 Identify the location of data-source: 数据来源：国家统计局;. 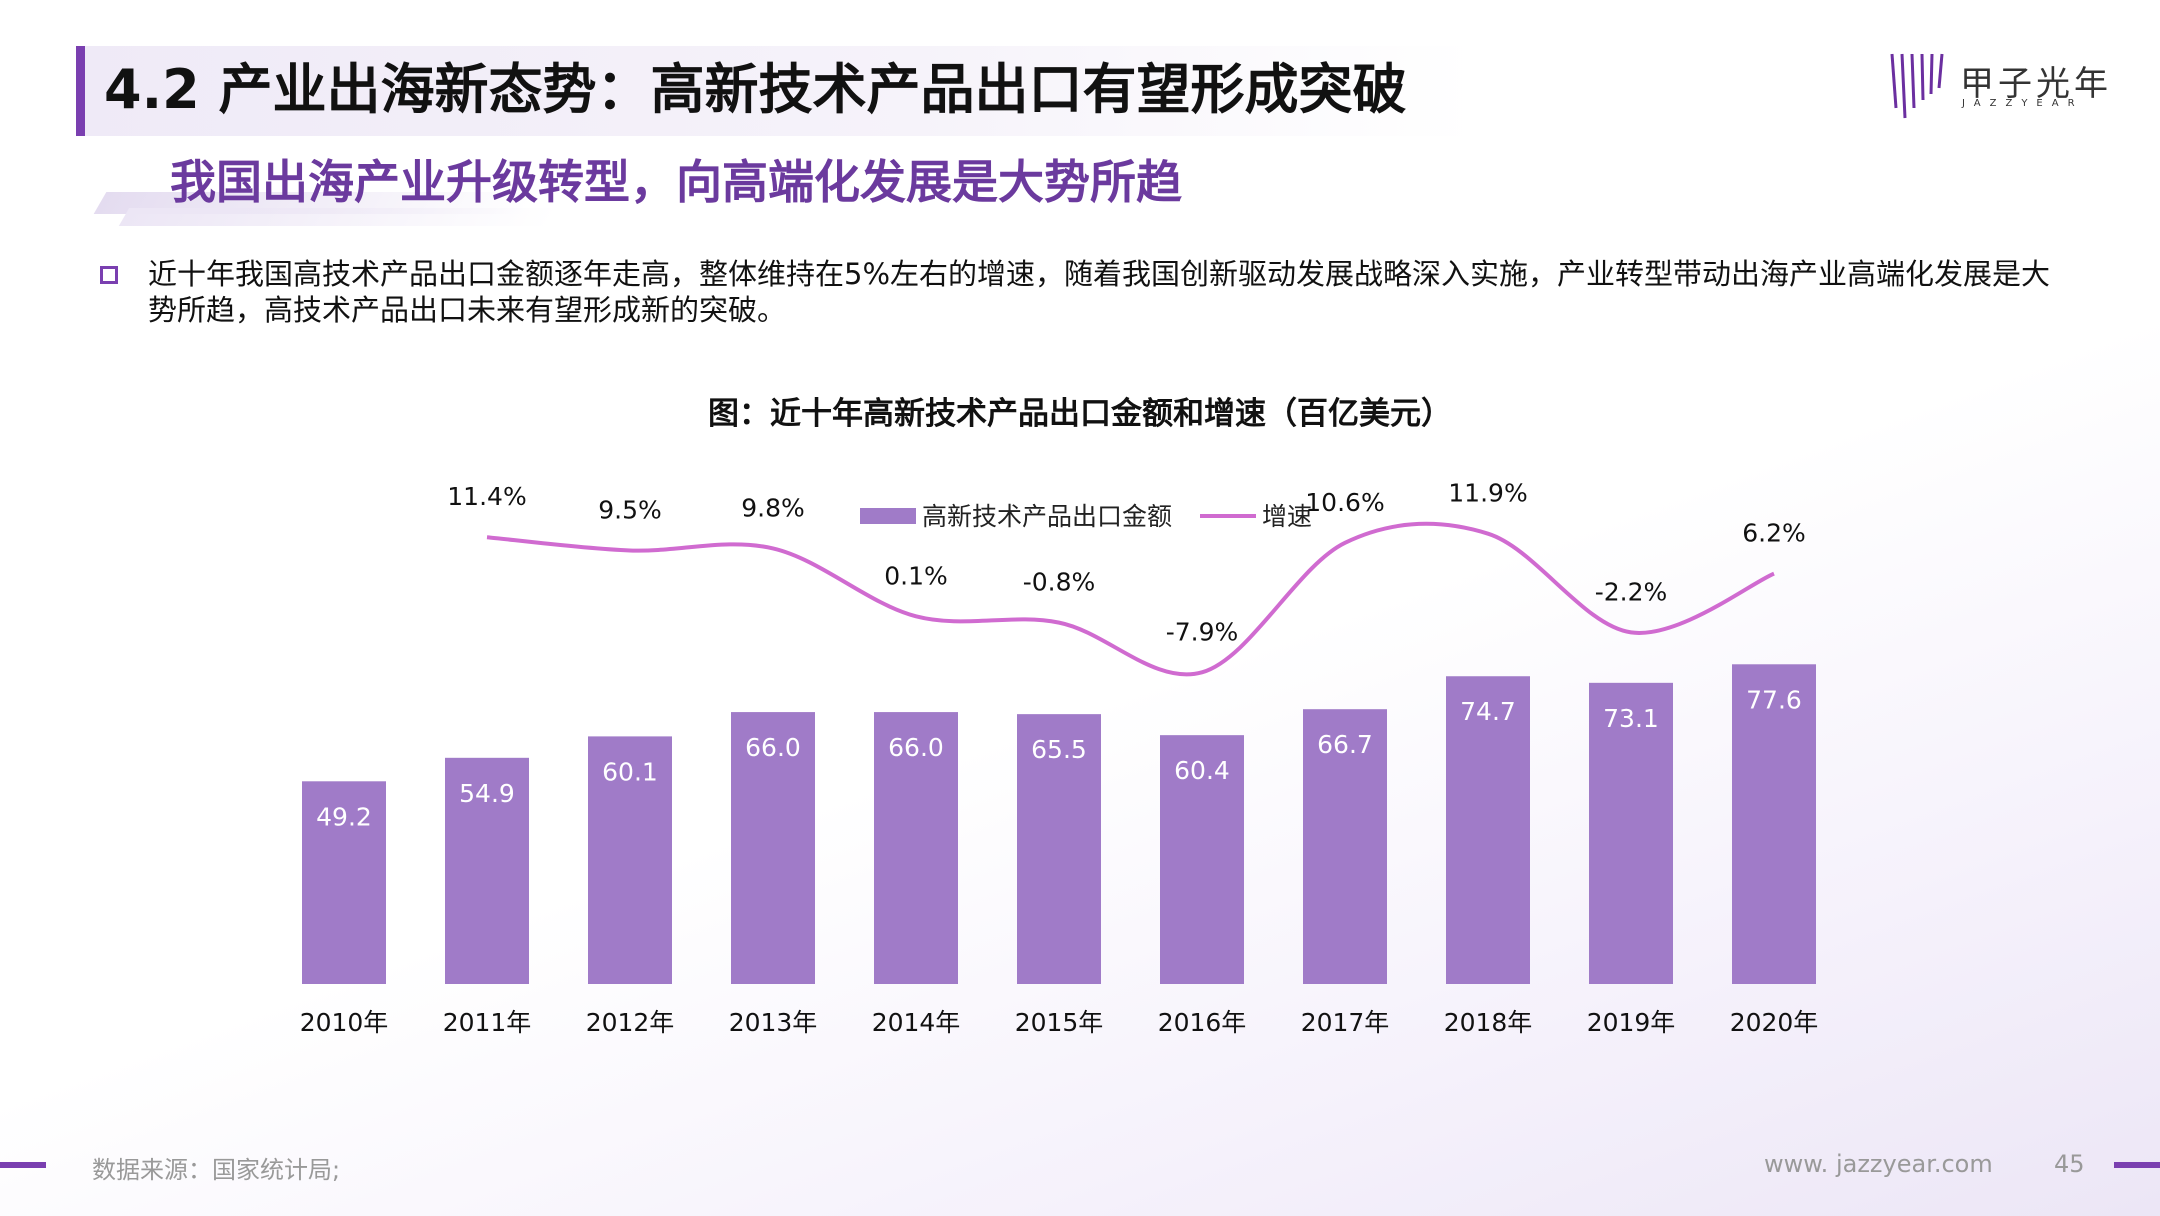
(216, 1170).